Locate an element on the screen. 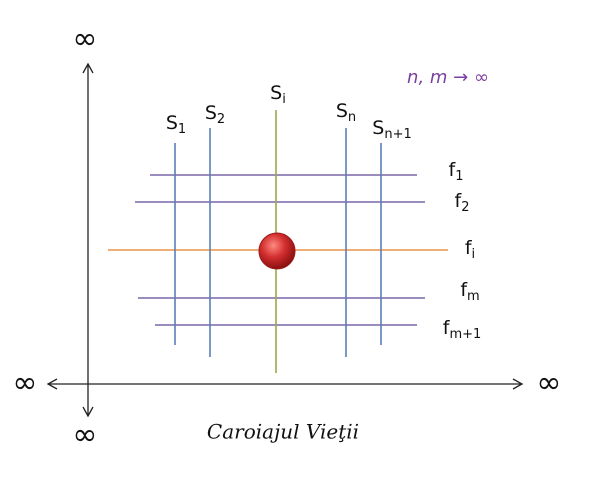  line-label: fm is located at coordinates (469, 291).